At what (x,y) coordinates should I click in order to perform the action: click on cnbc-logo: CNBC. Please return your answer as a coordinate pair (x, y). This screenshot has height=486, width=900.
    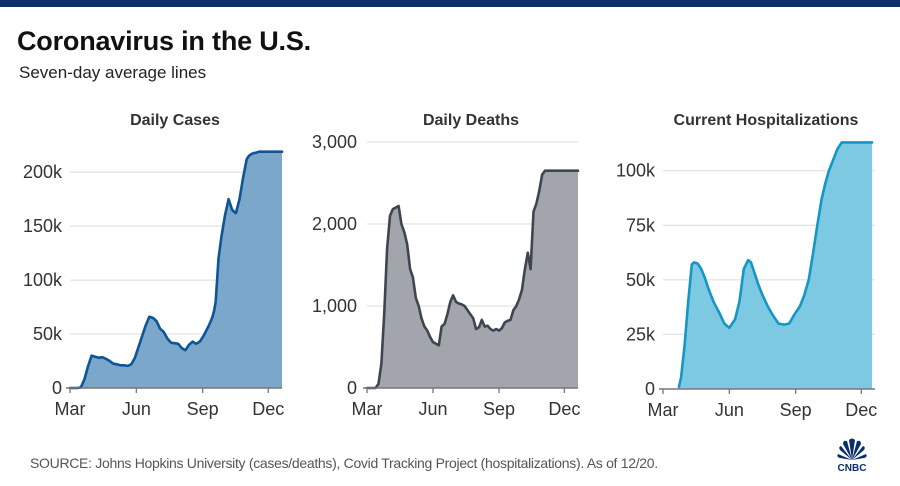
    Looking at the image, I should click on (852, 456).